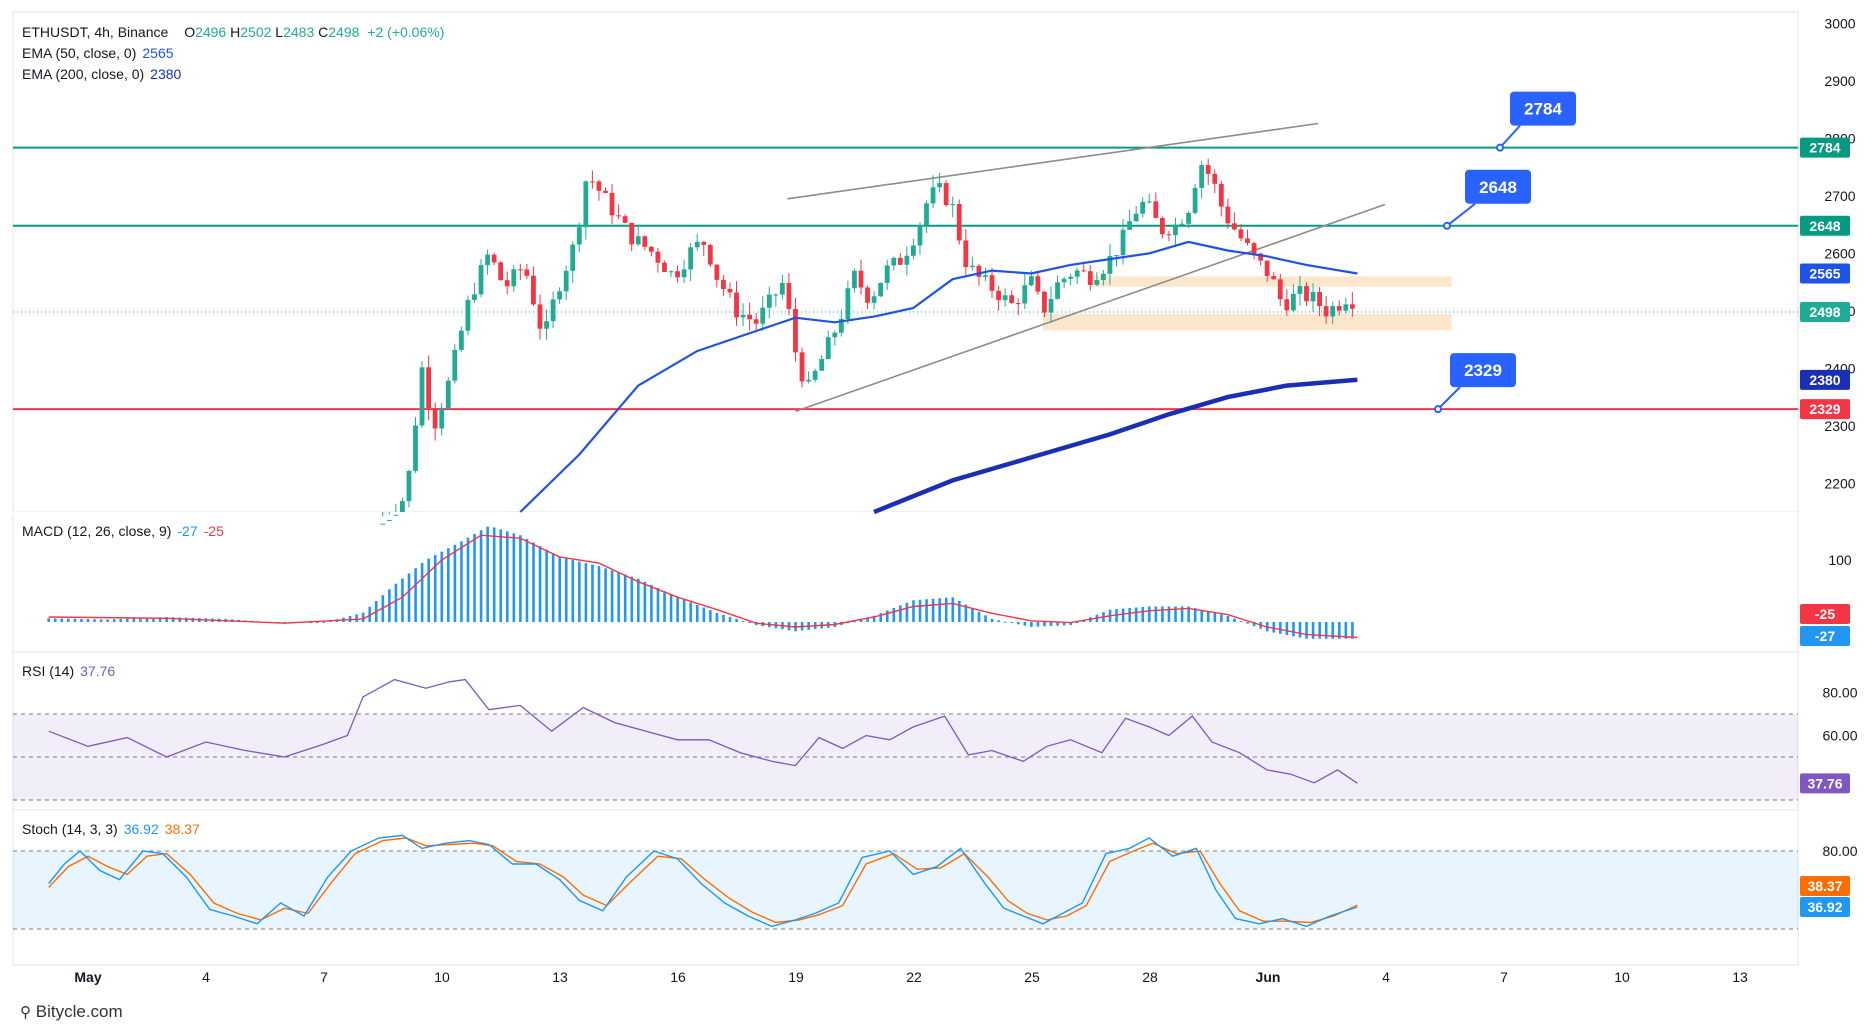 The image size is (1876, 1036). Describe the element at coordinates (914, 977) in the screenshot. I see `time-tick: 22` at that location.